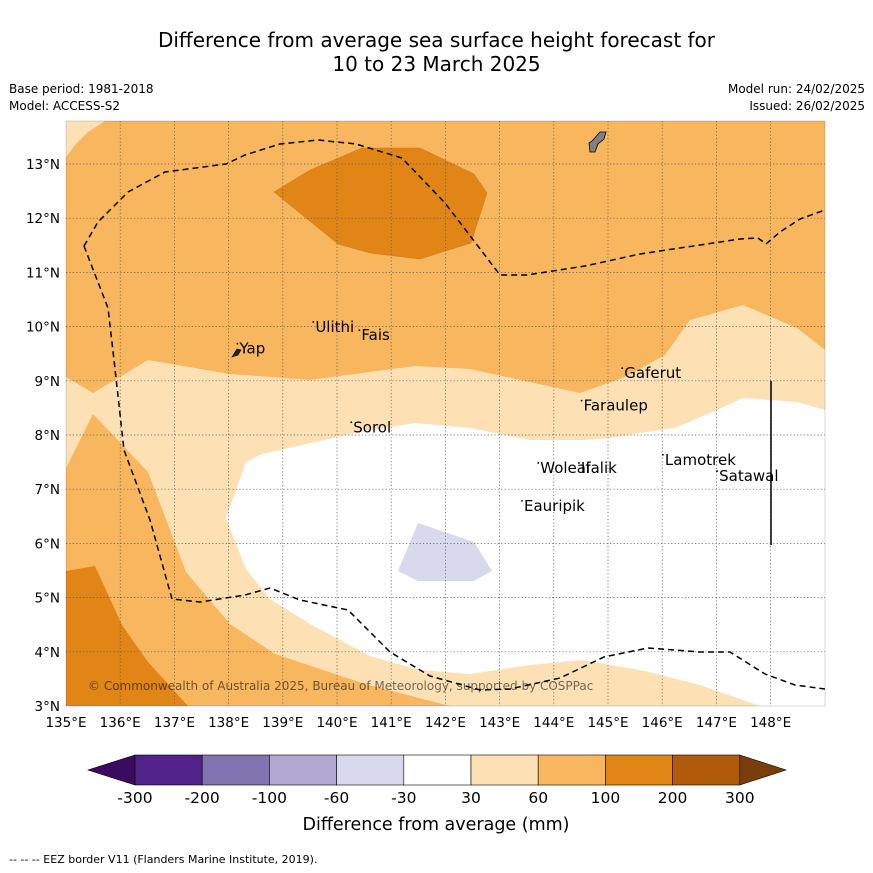 This screenshot has height=873, width=873. Describe the element at coordinates (436, 64) in the screenshot. I see `title-line-2: 10 to 23 March 2025` at that location.